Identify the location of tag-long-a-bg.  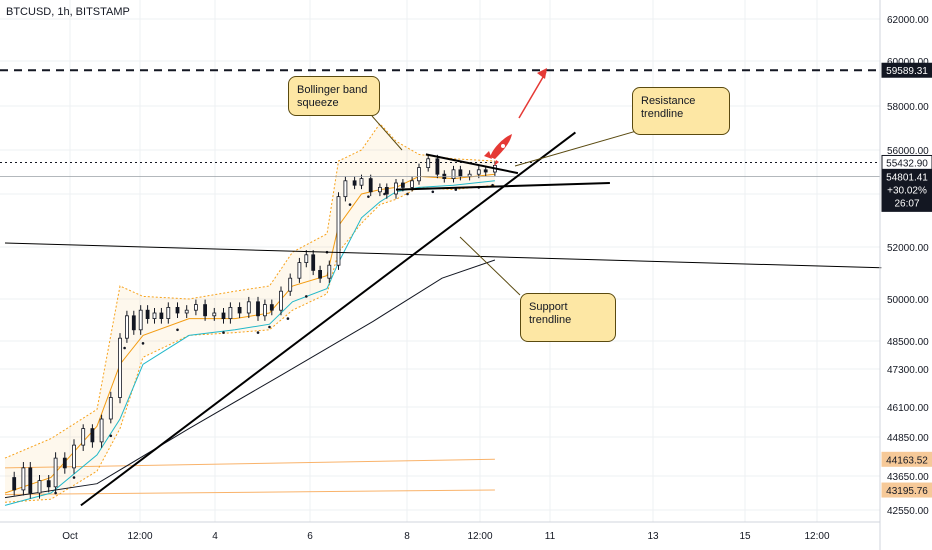
(906, 459).